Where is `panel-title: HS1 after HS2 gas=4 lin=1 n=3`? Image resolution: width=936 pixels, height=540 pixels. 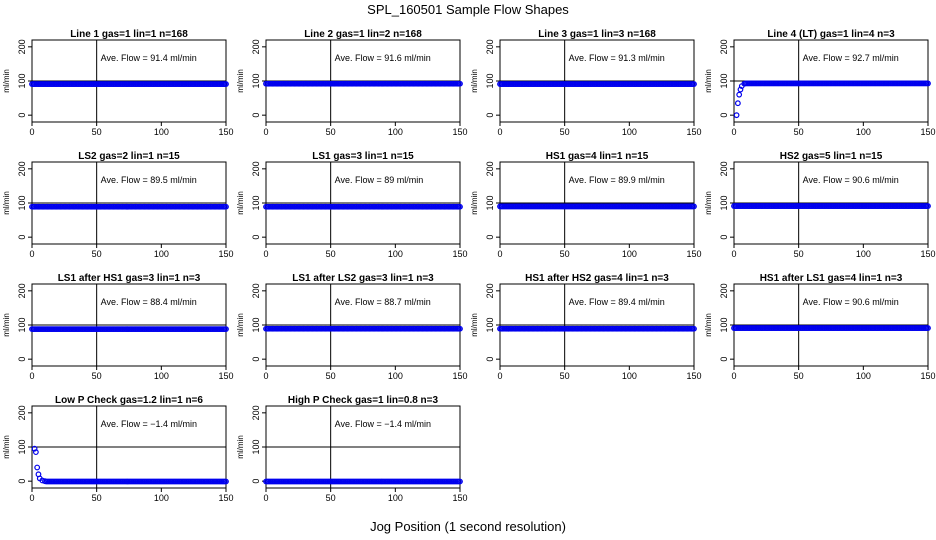 panel-title: HS1 after HS2 gas=4 lin=1 n=3 is located at coordinates (597, 278).